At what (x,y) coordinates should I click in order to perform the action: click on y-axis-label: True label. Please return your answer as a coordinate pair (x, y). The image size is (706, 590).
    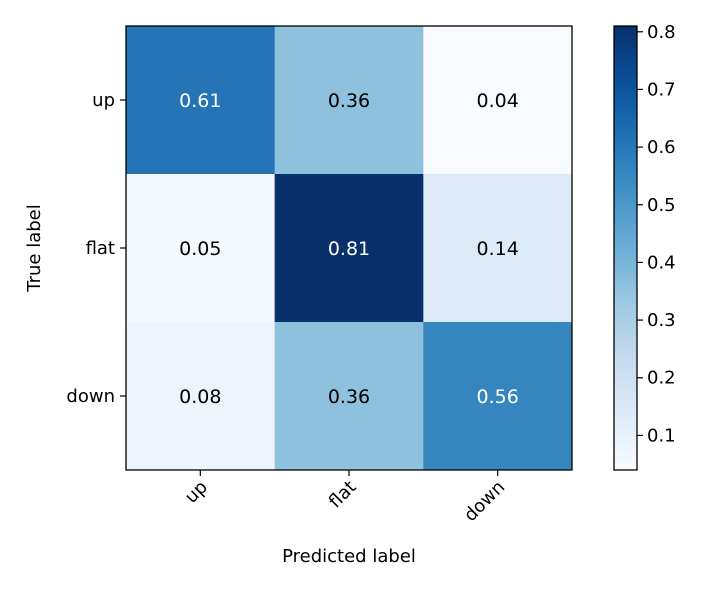
    Looking at the image, I should click on (34, 248).